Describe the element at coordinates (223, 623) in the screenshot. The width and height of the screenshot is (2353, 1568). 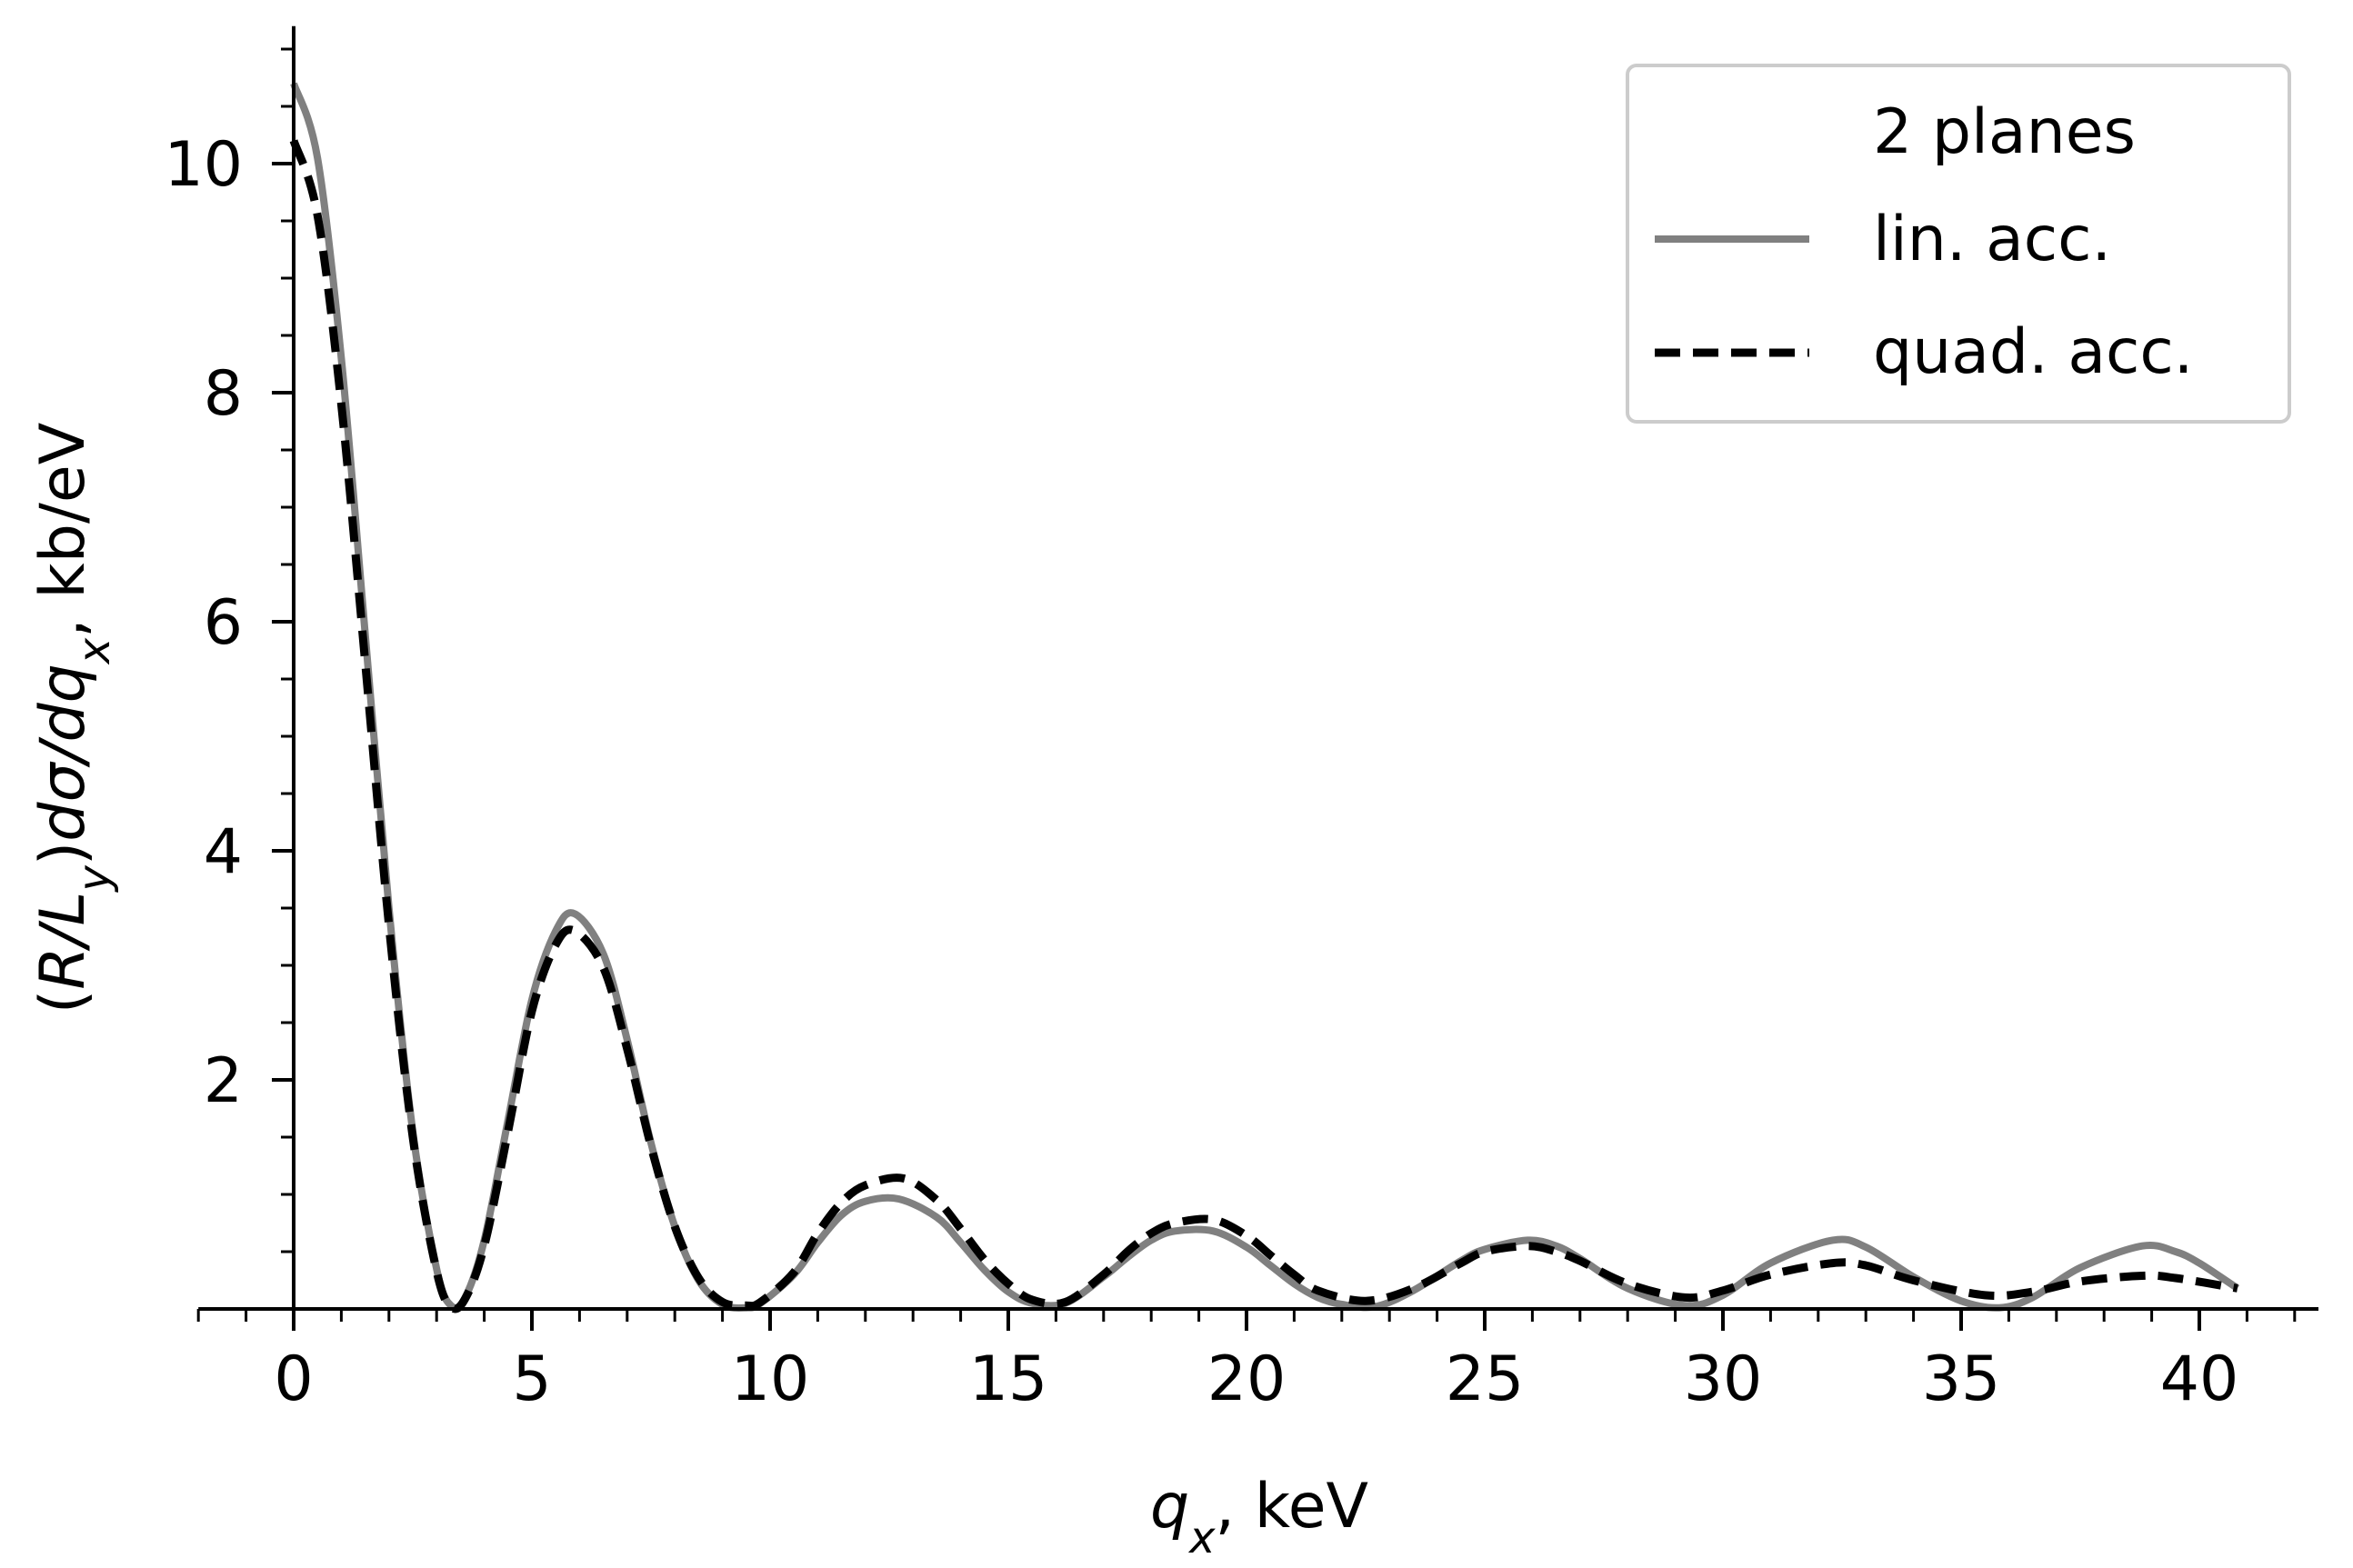
I see `y-tick-label: 6` at that location.